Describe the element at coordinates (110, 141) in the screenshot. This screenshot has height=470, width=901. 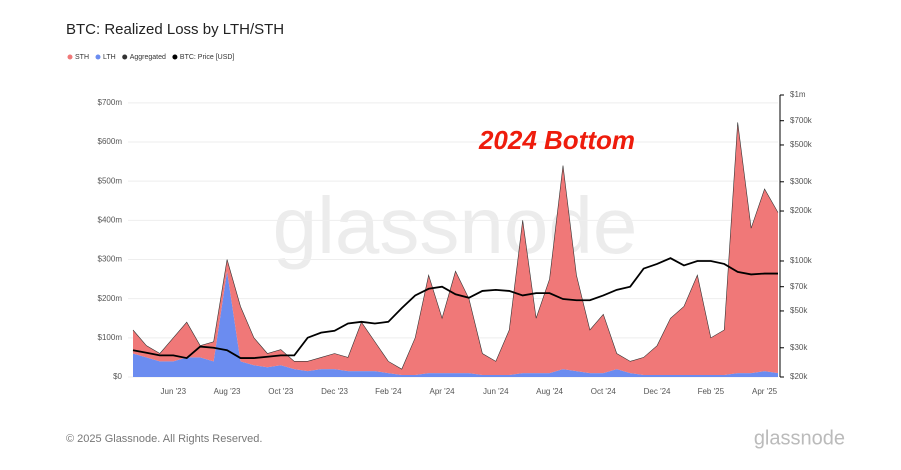
I see `y-tick-label: $600m` at that location.